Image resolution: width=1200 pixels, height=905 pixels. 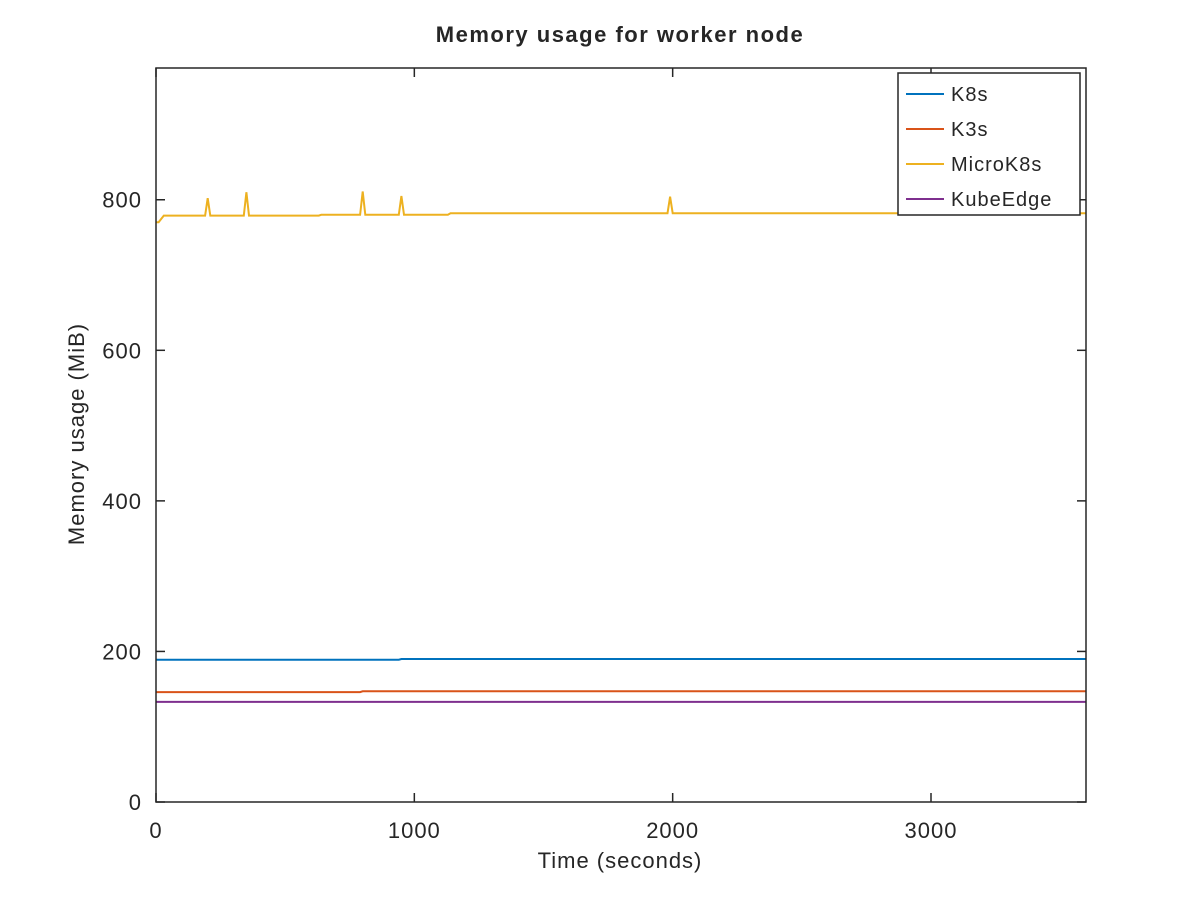 I want to click on x-tick-label: 3000, so click(x=931, y=830).